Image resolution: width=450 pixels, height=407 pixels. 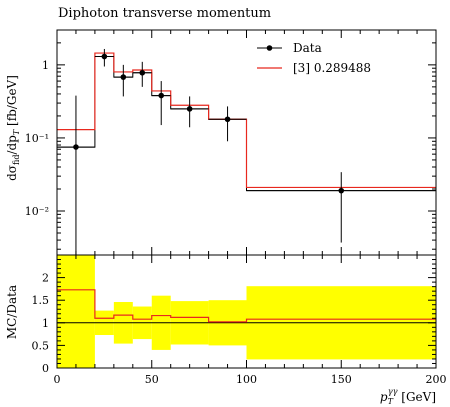 I want to click on main-y-label-sub: fid, so click(x=16, y=160).